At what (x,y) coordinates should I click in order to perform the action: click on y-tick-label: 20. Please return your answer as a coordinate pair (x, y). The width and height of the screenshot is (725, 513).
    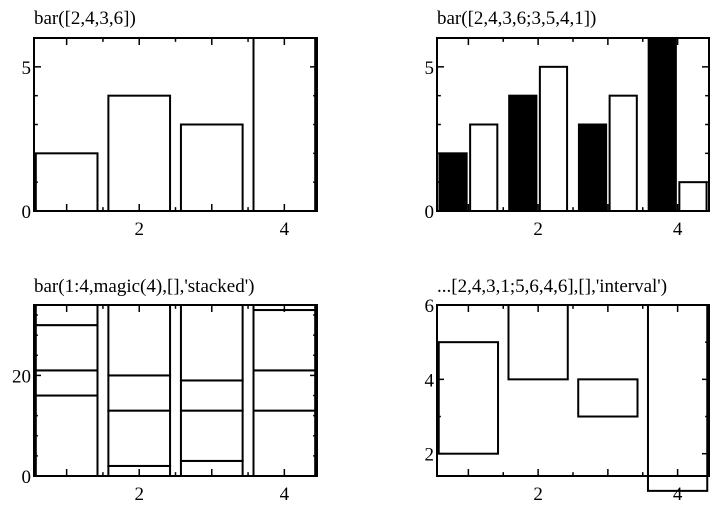
    Looking at the image, I should click on (21, 376).